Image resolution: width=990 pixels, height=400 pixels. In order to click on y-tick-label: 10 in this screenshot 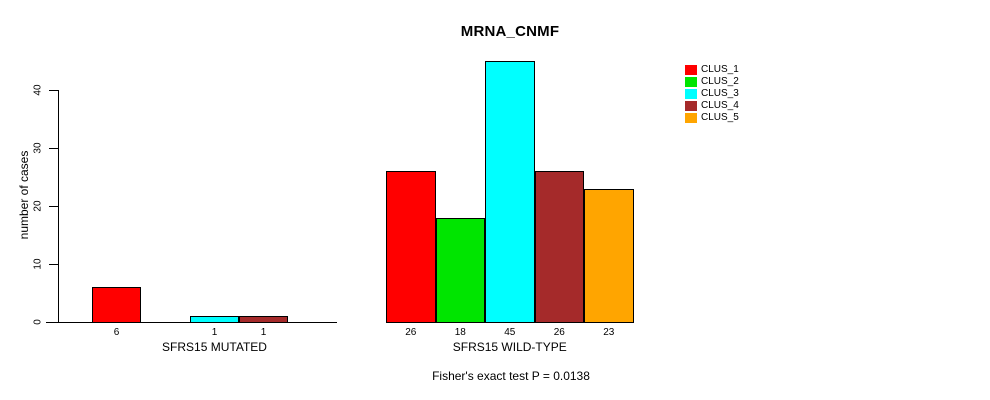, I will do `click(38, 264)`.